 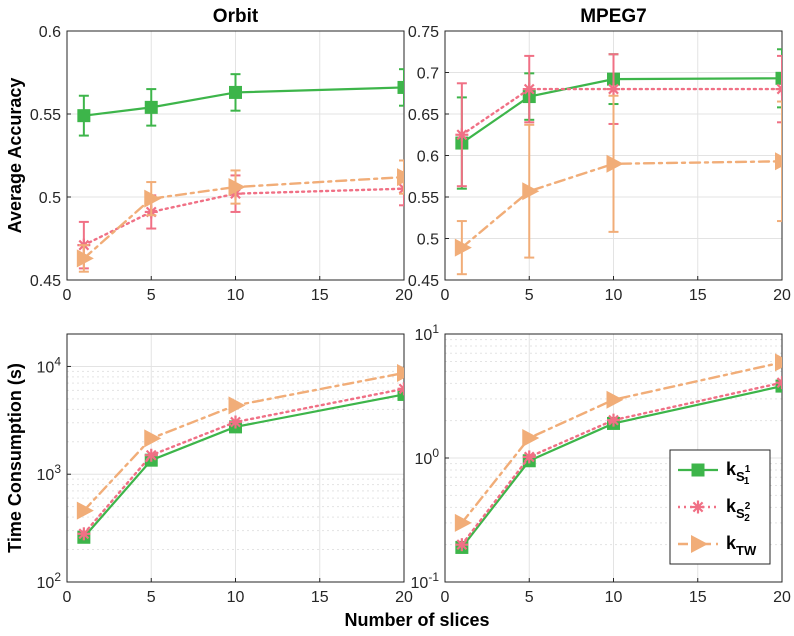 I want to click on legend-entry-s2: kS2 2, so click(x=714, y=510).